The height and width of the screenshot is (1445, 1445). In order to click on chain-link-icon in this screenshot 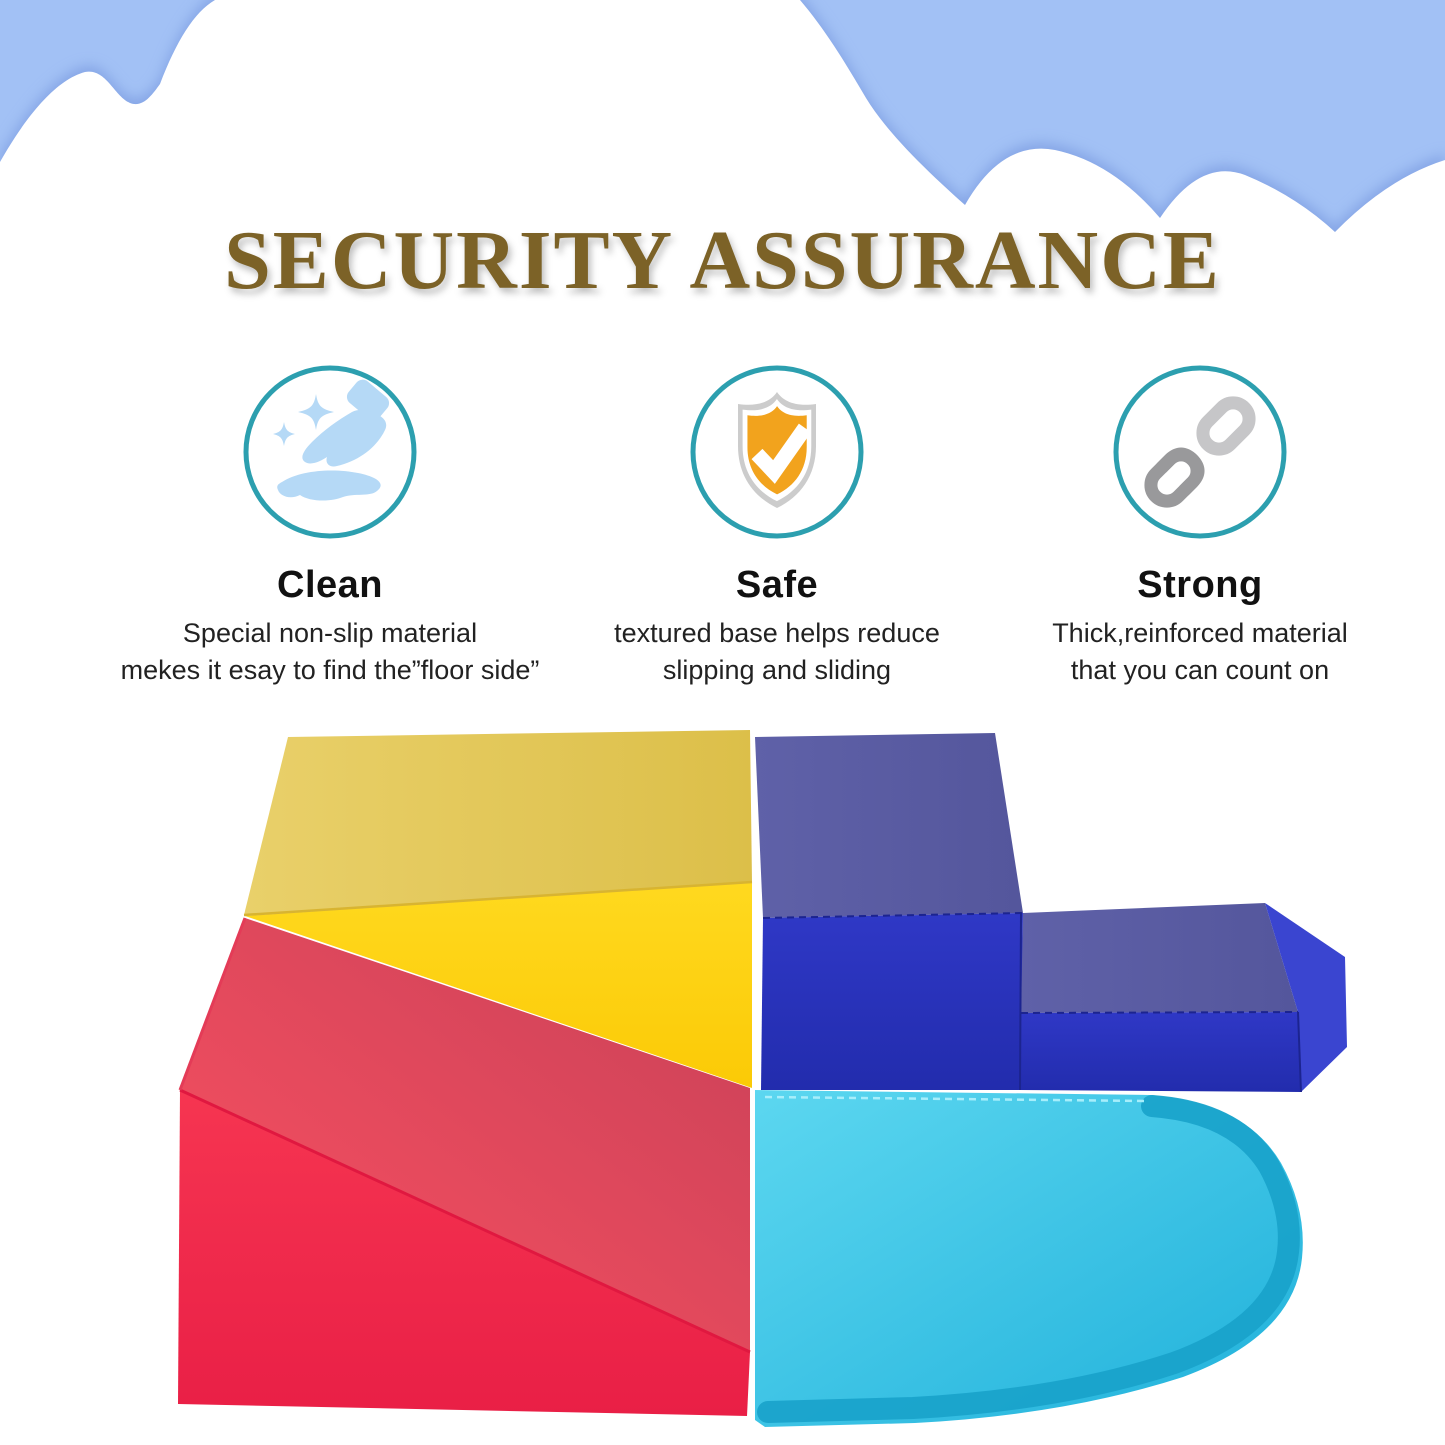, I will do `click(1200, 452)`.